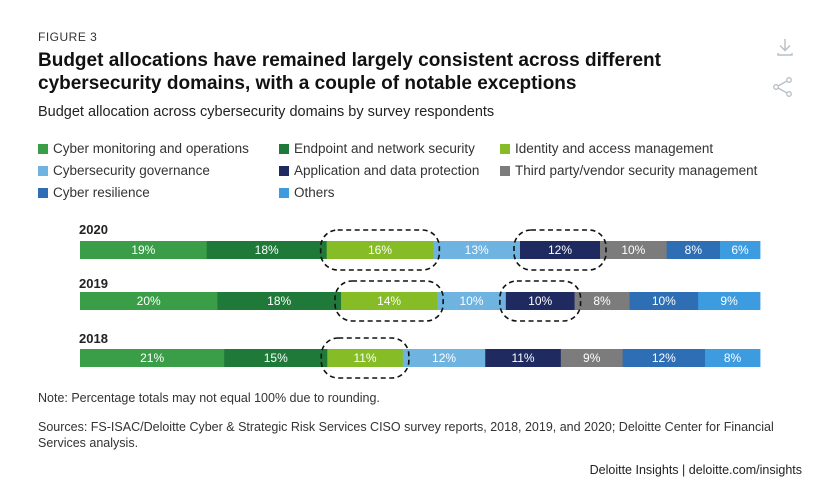 The image size is (834, 504). I want to click on data-label-2018-cybersecurity-governance: 12%, so click(444, 358).